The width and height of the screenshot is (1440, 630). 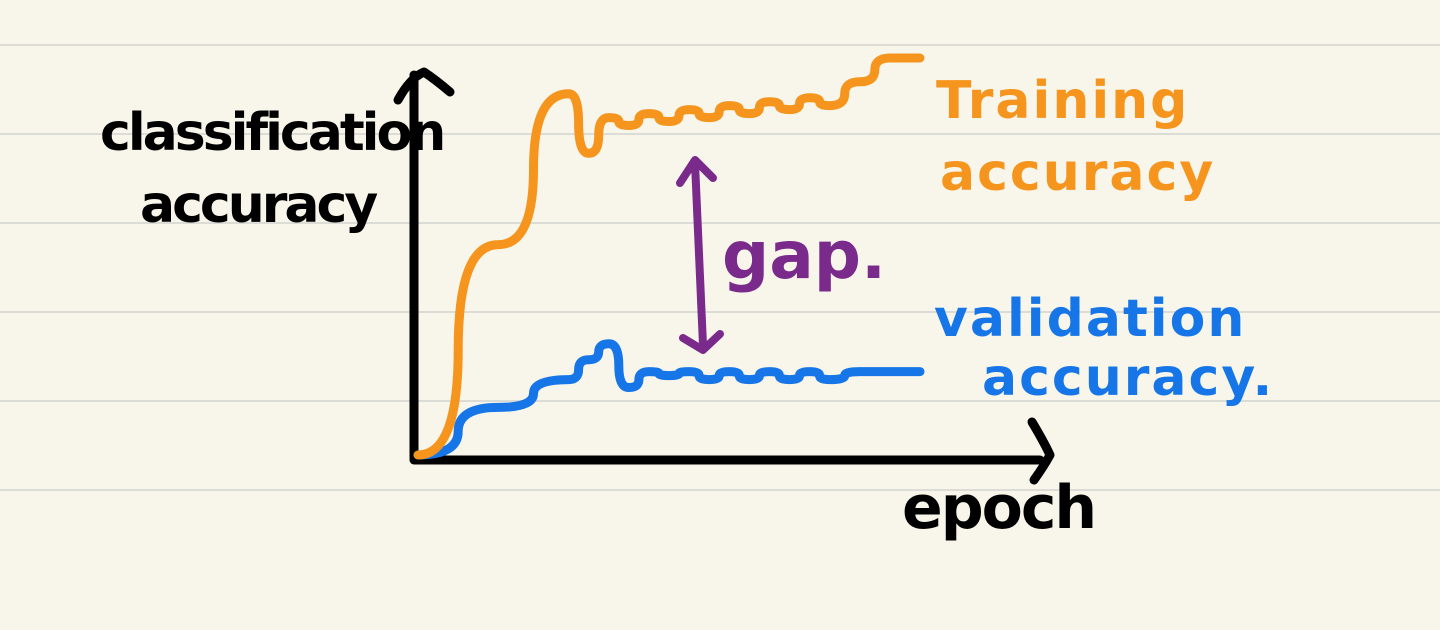 I want to click on legend-validation-line-2: accuracy., so click(x=1128, y=378).